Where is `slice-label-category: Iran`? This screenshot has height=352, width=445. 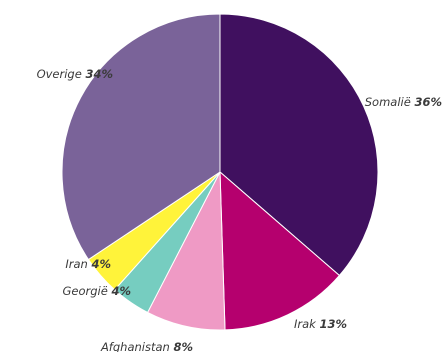
slice-label-category: Iran is located at coordinates (78, 264).